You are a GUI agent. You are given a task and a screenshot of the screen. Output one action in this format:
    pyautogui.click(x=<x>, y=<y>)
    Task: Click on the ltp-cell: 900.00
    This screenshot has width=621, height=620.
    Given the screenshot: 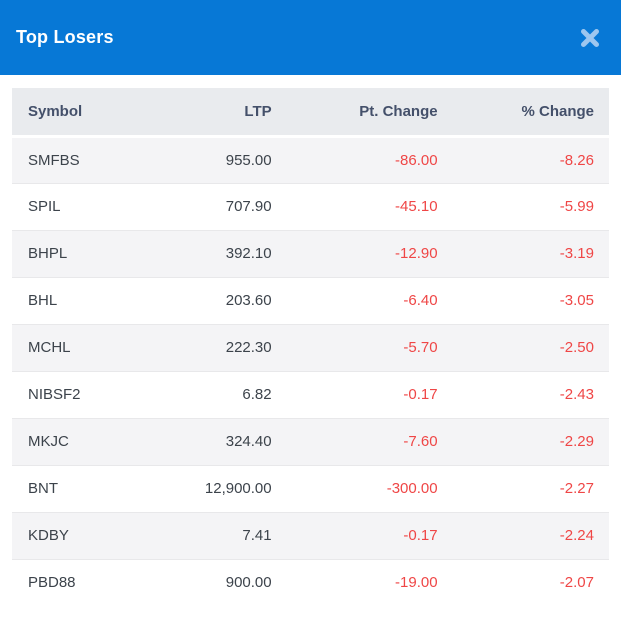 What is the action you would take?
    pyautogui.click(x=233, y=582)
    